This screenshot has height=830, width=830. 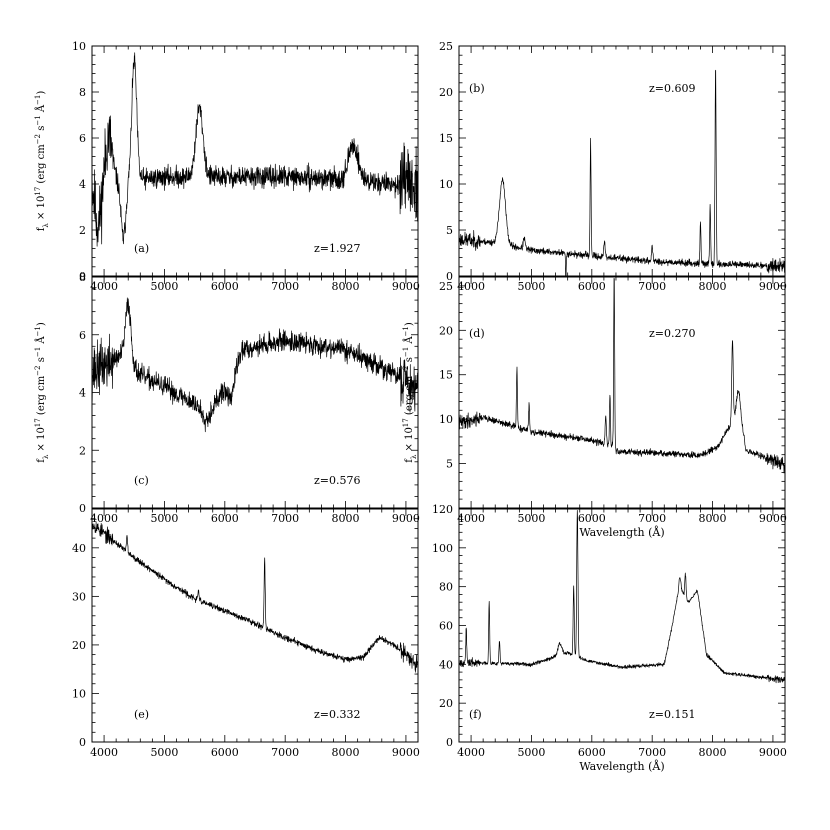 What do you see at coordinates (446, 626) in the screenshot?
I see `y-tick-label: 60` at bounding box center [446, 626].